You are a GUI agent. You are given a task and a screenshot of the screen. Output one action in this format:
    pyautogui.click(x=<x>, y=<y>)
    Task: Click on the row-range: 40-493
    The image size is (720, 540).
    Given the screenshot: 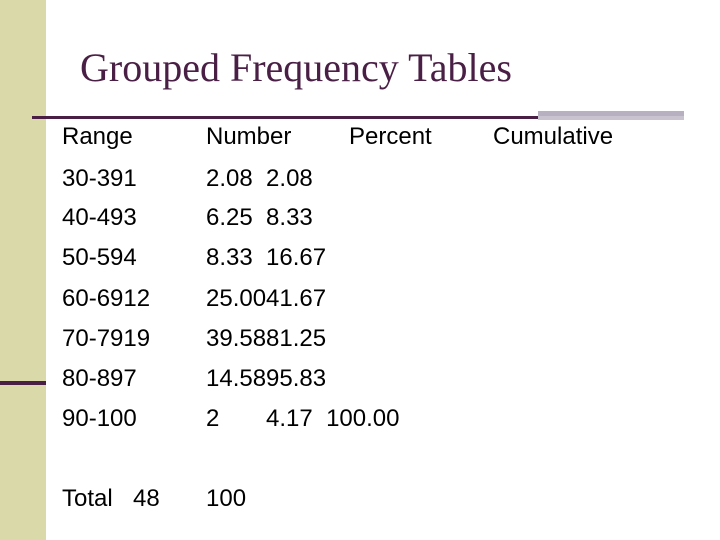 What is the action you would take?
    pyautogui.click(x=99, y=217)
    